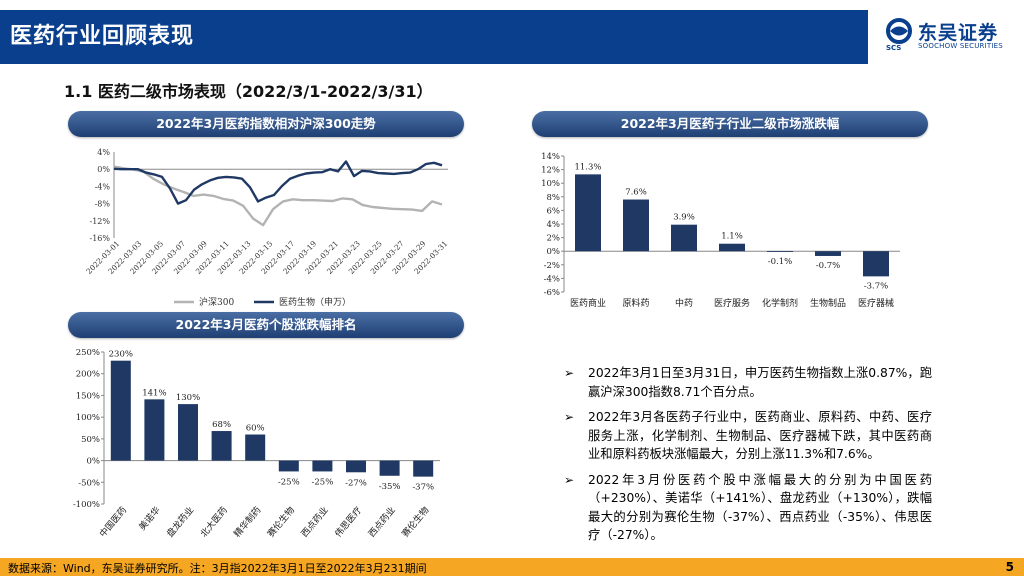 Image resolution: width=1024 pixels, height=576 pixels. Describe the element at coordinates (102, 36) in the screenshot. I see `page-title: 医药行业回顾表现` at that location.